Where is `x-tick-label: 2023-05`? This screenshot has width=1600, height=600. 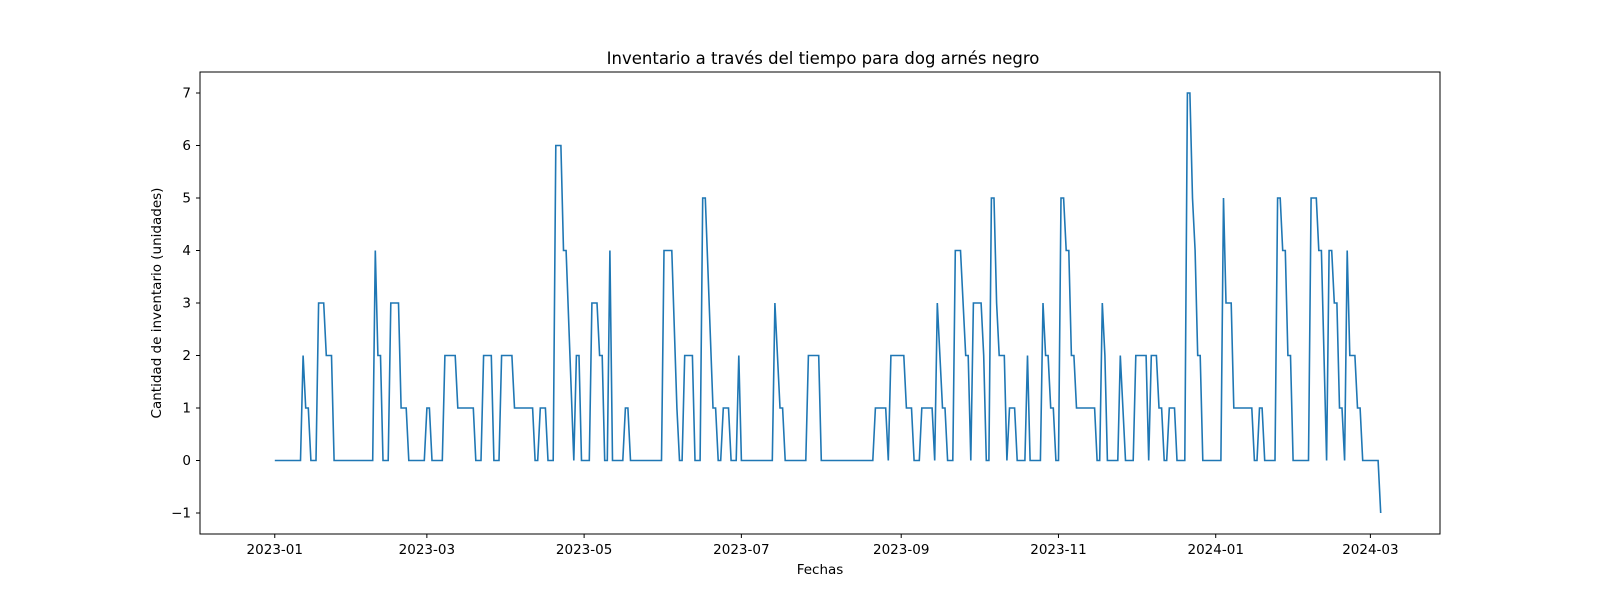 x-tick-label: 2023-05 is located at coordinates (584, 550).